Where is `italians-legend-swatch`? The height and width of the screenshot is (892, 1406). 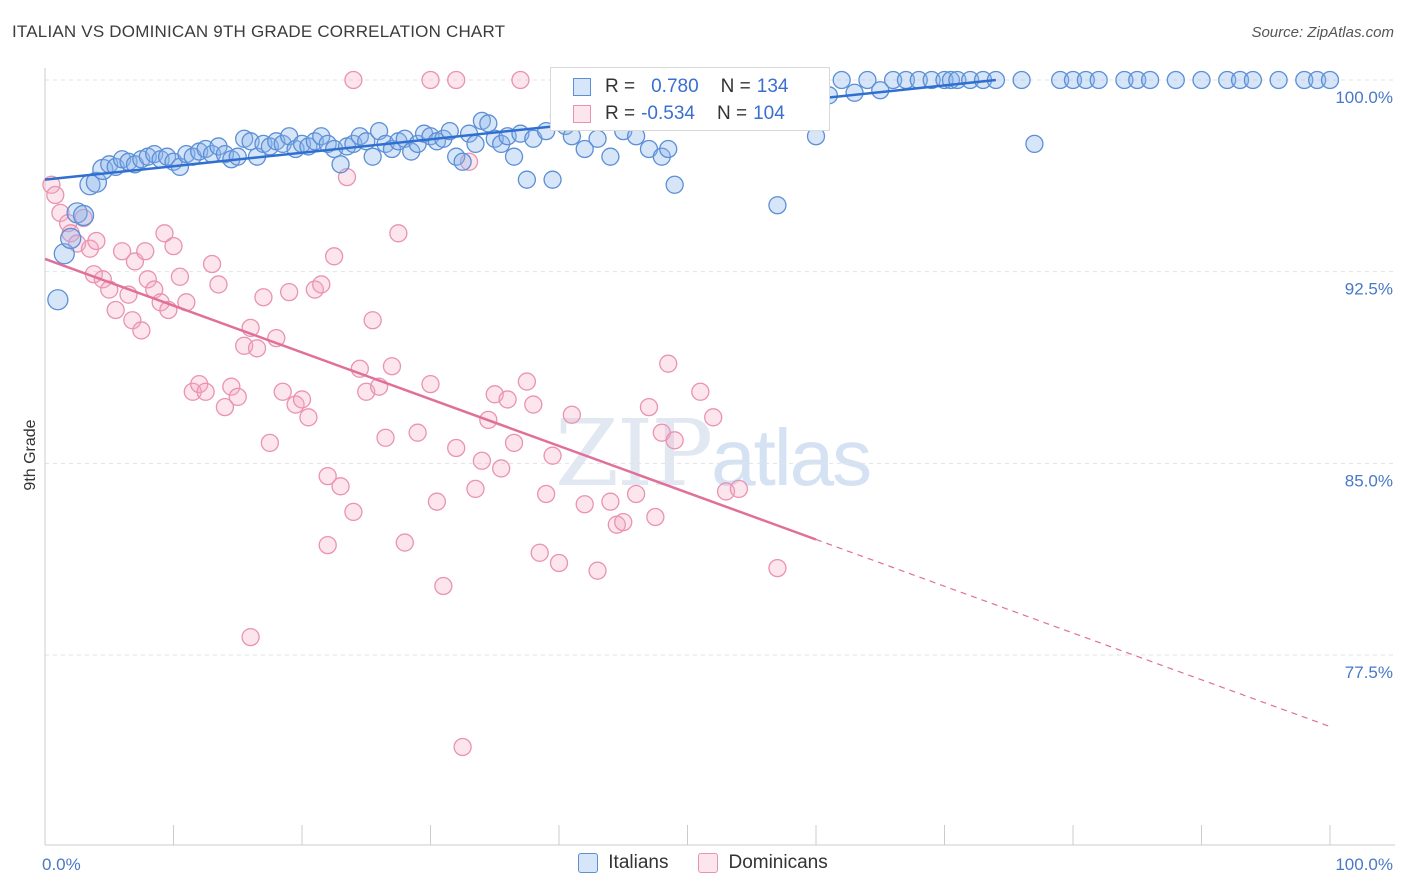 italians-legend-swatch is located at coordinates (588, 863).